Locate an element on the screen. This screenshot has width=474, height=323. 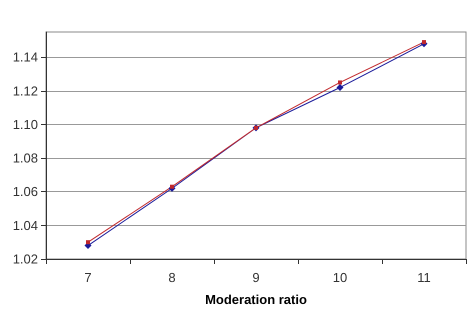
y-tick-label: 1.08 is located at coordinates (25, 158).